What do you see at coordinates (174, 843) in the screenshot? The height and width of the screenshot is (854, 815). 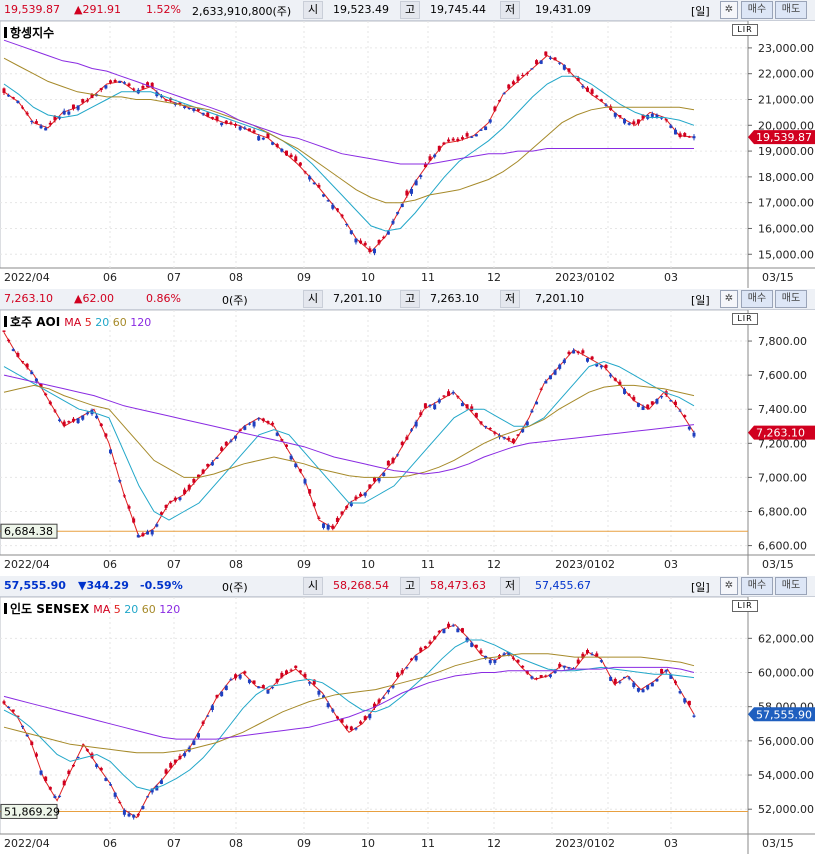 I see `x-tick-label: 07` at bounding box center [174, 843].